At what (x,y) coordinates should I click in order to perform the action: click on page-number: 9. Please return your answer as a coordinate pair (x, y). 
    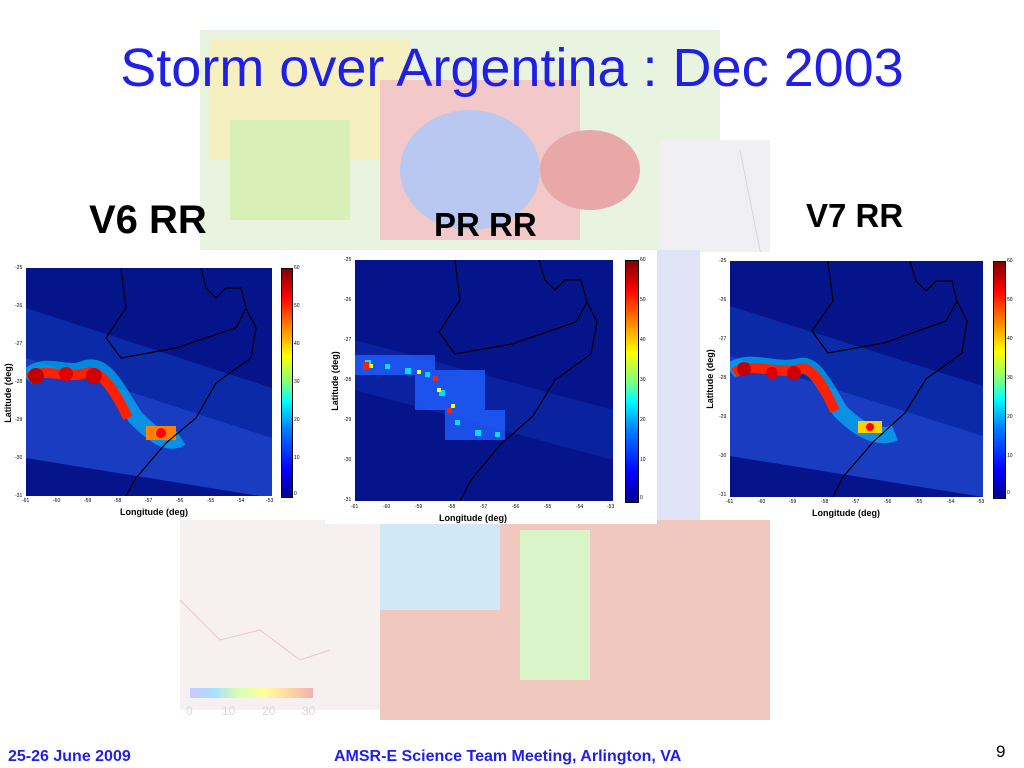
    Looking at the image, I should click on (1001, 751).